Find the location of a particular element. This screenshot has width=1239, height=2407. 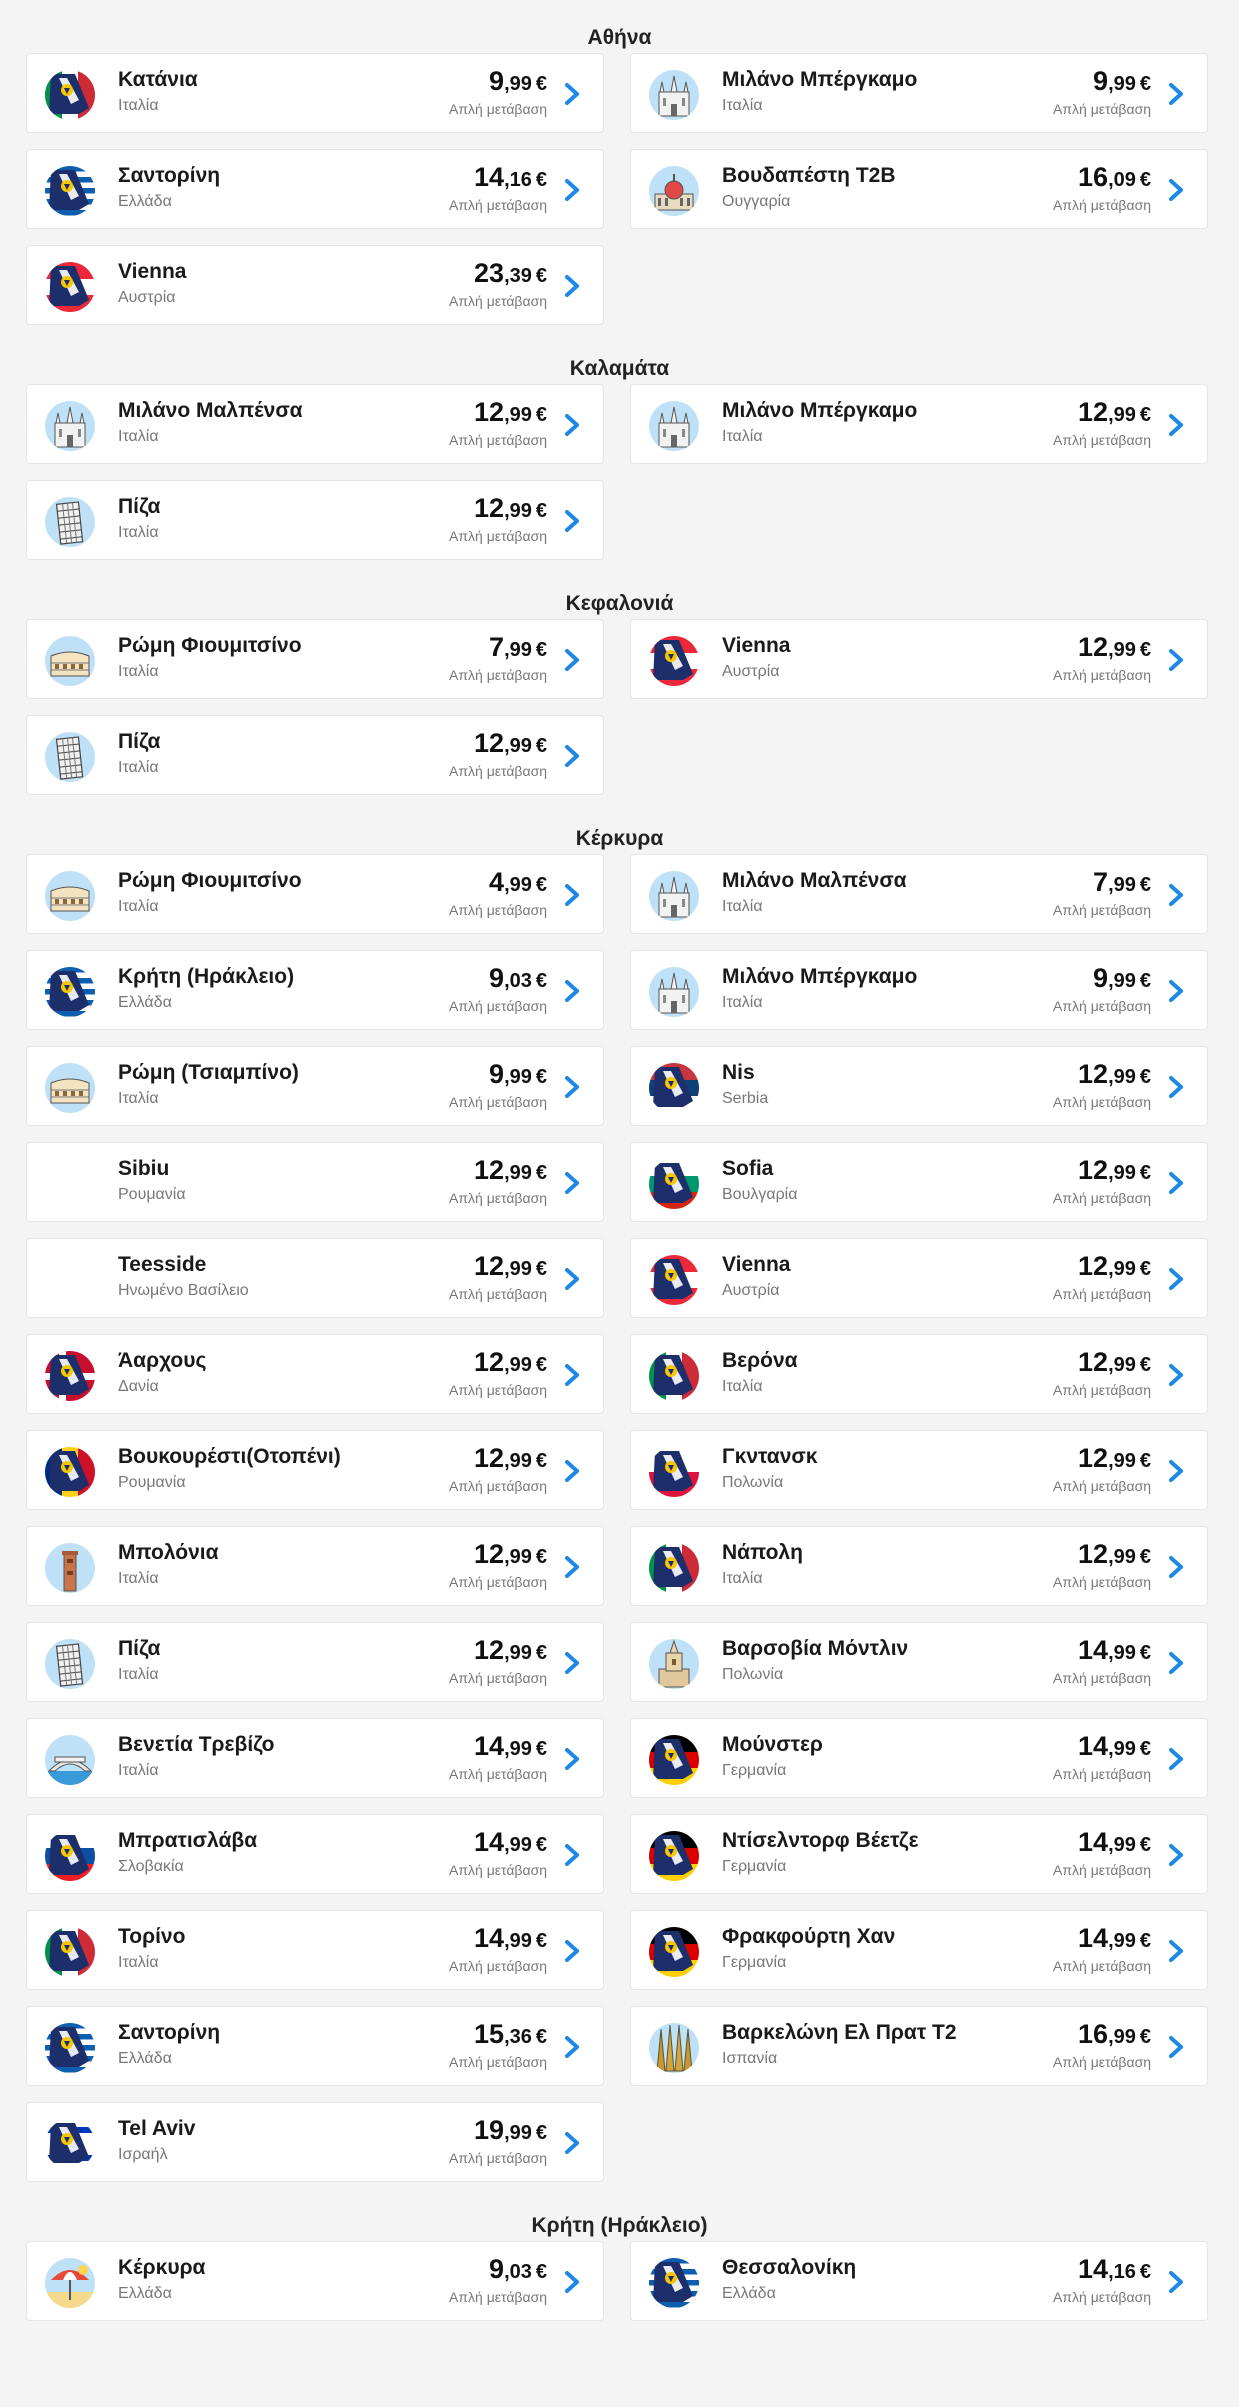

route-card: Νάπολη Ιταλία 12,99 € Απλή μετάβαση is located at coordinates (919, 1566).